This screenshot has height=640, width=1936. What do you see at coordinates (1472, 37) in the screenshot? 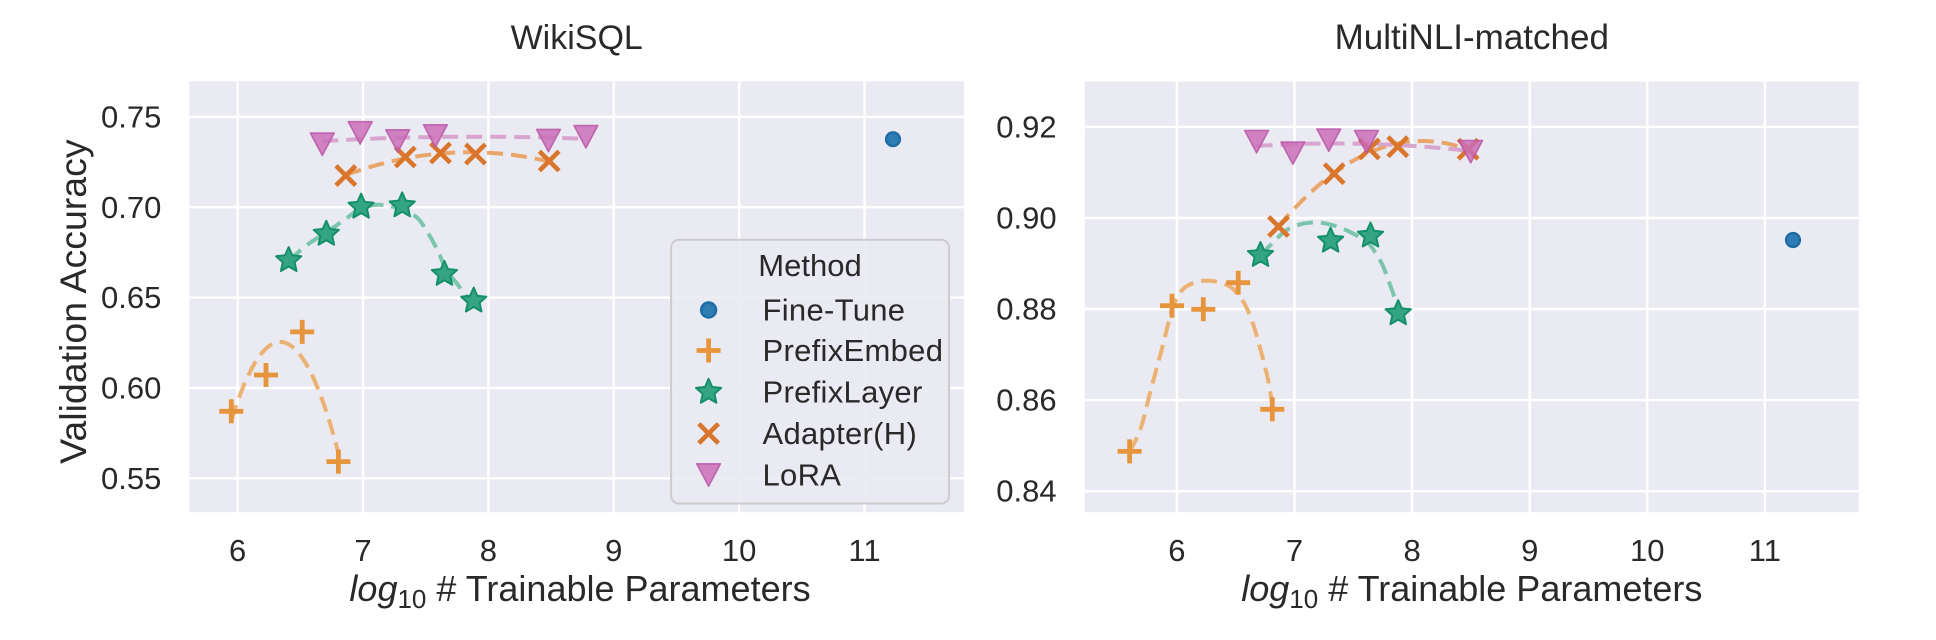
I see `svg-text: MultiNLI-matched` at bounding box center [1472, 37].